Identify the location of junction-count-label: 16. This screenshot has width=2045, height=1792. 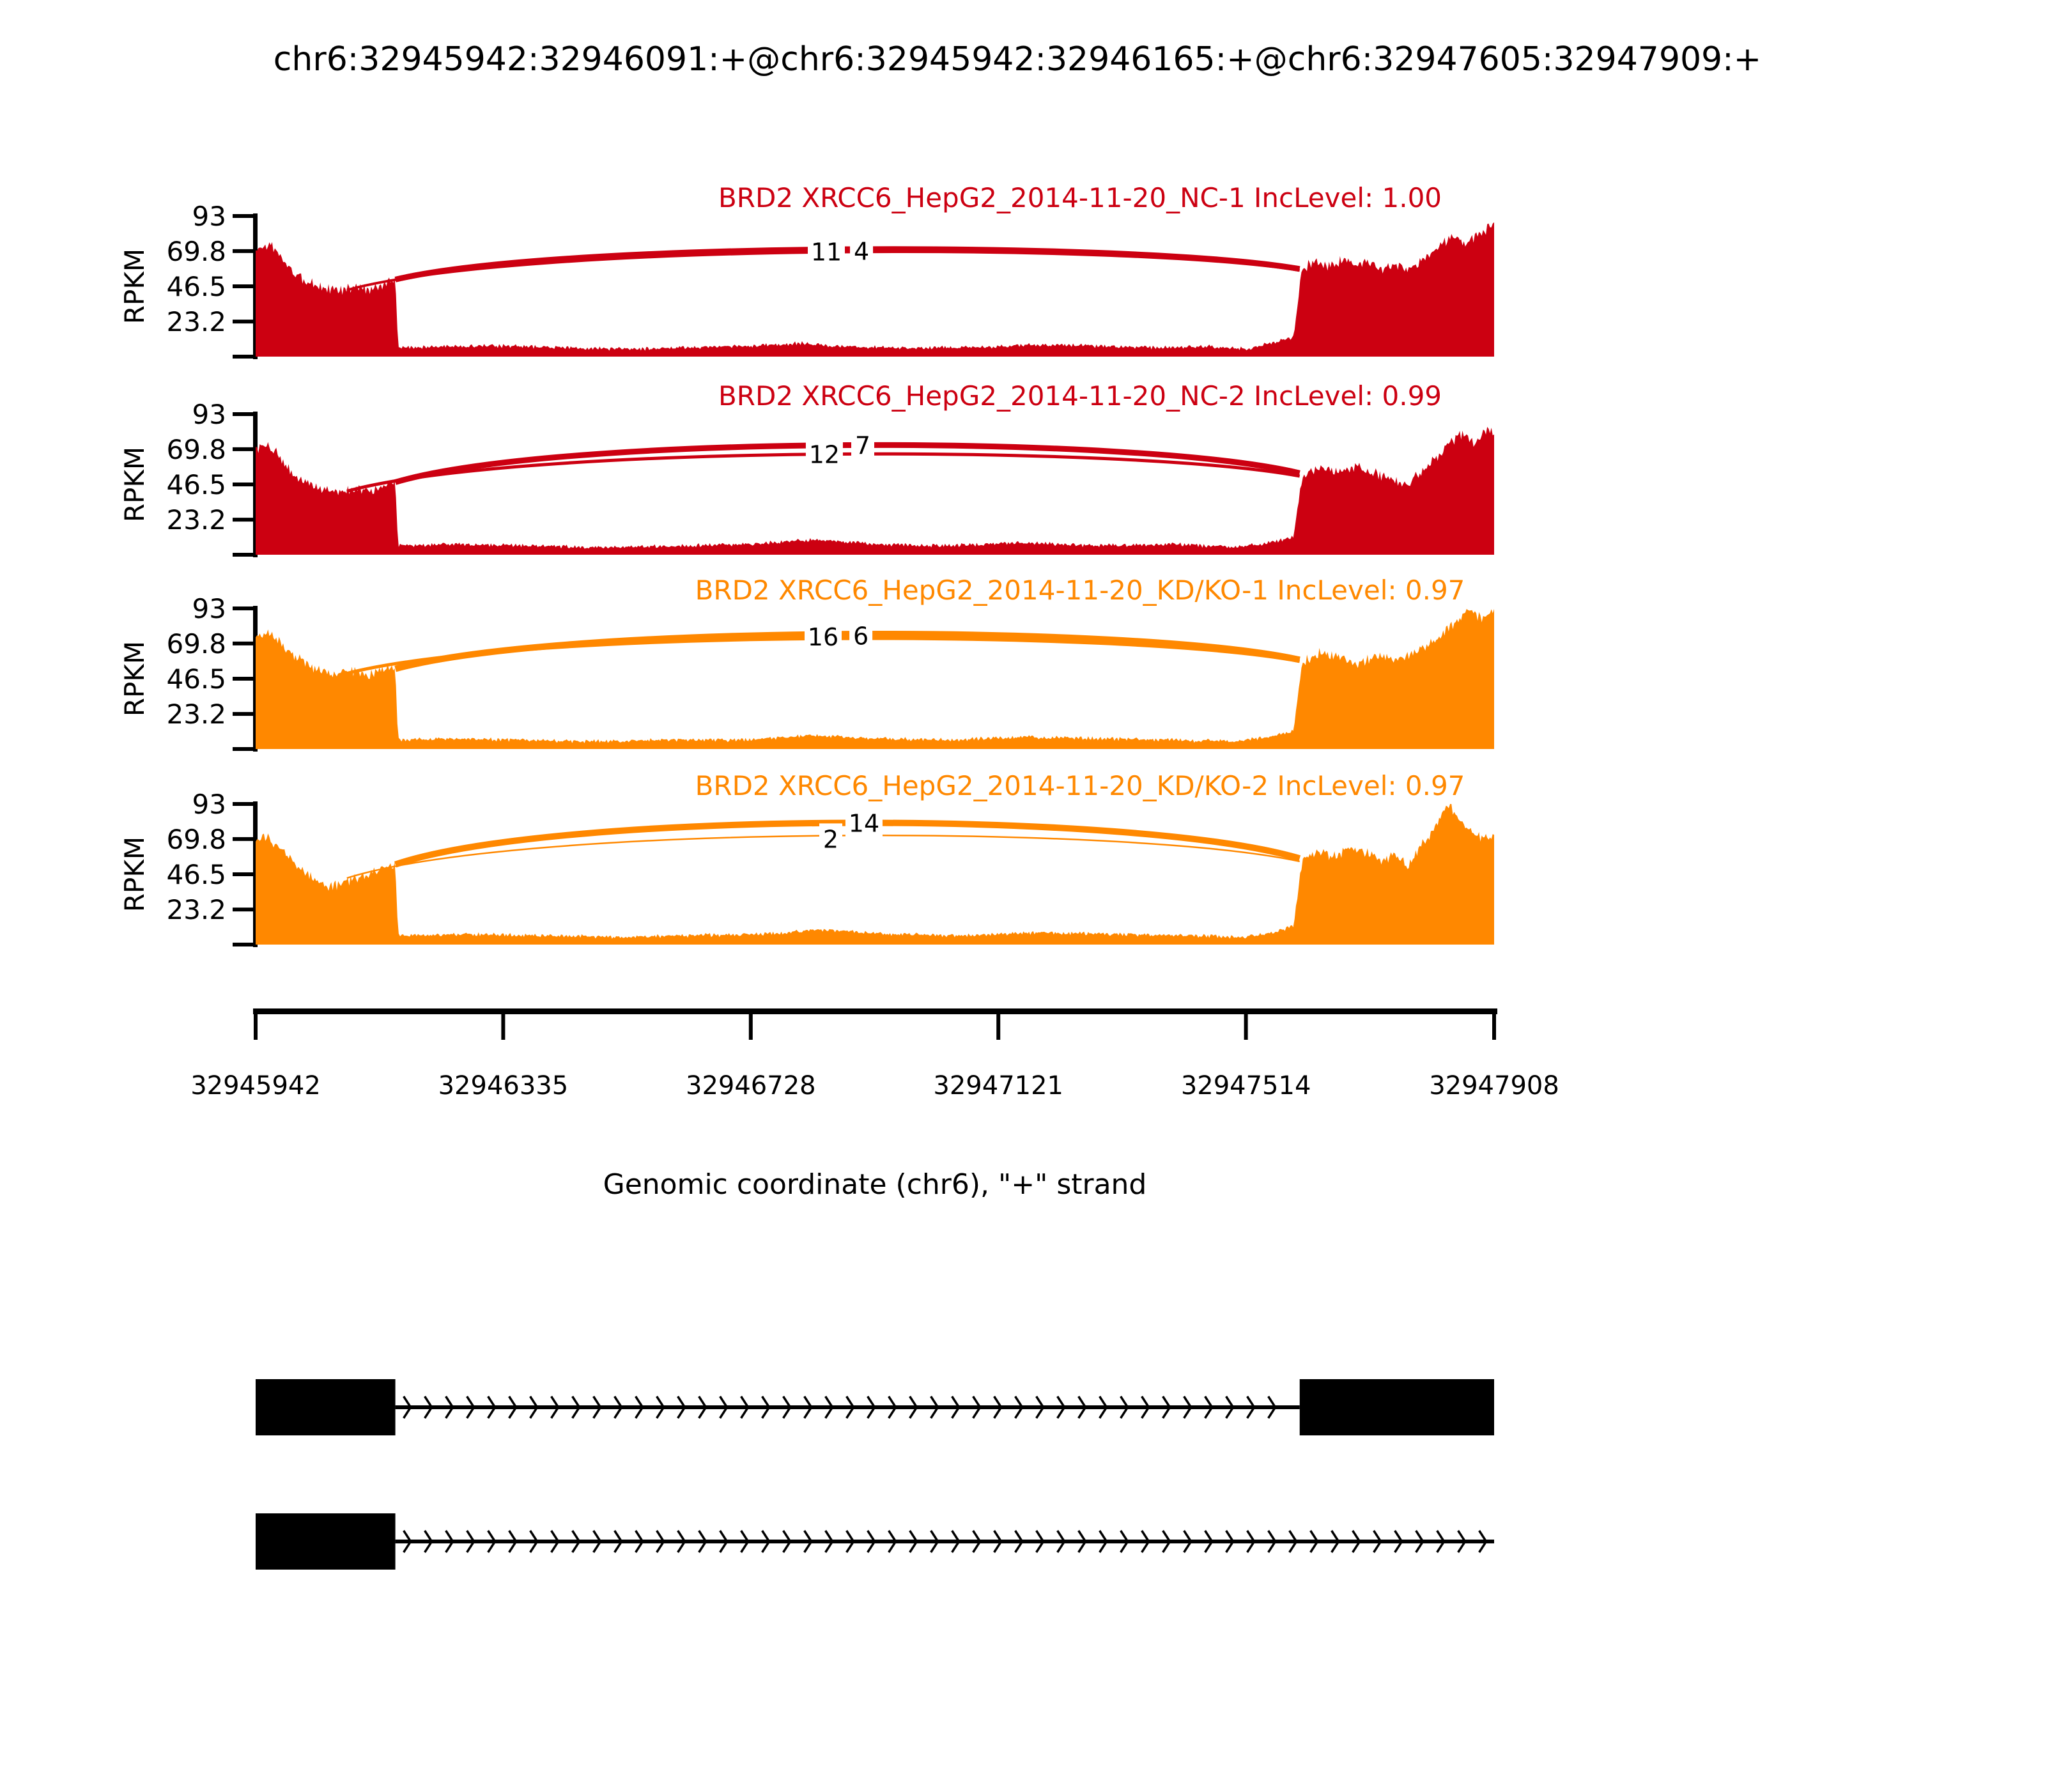
(823, 637).